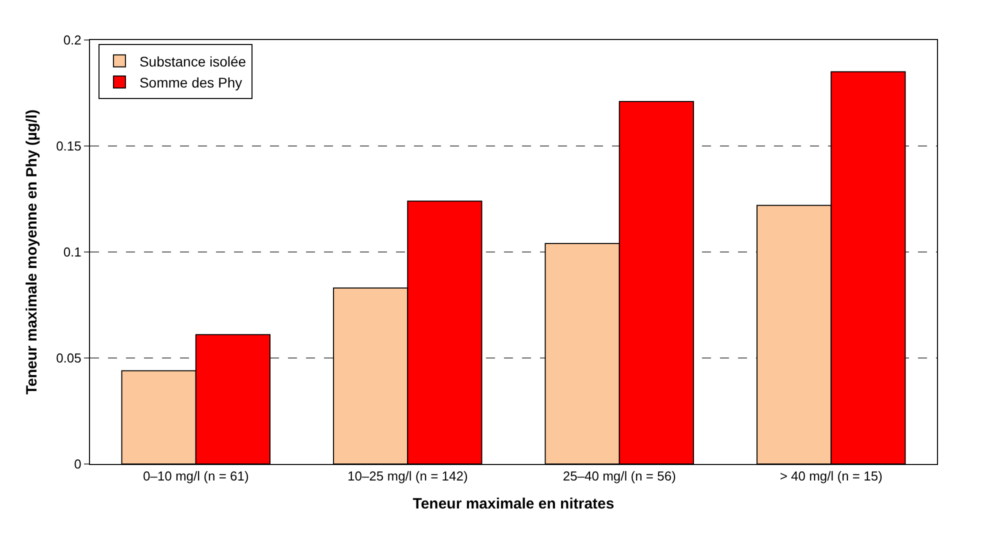 The image size is (987, 544). Describe the element at coordinates (69, 358) in the screenshot. I see `y-tick-label: 0.05` at that location.